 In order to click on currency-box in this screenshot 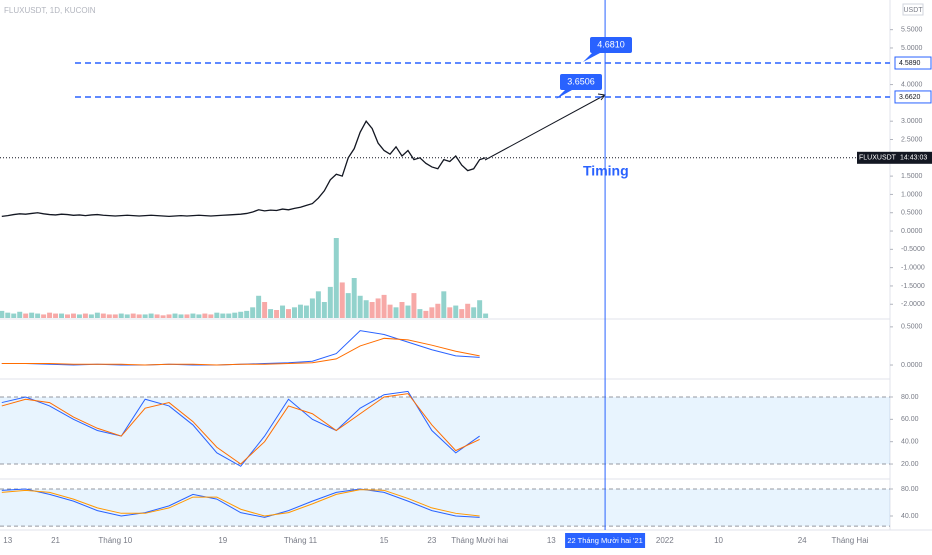, I will do `click(913, 9)`.